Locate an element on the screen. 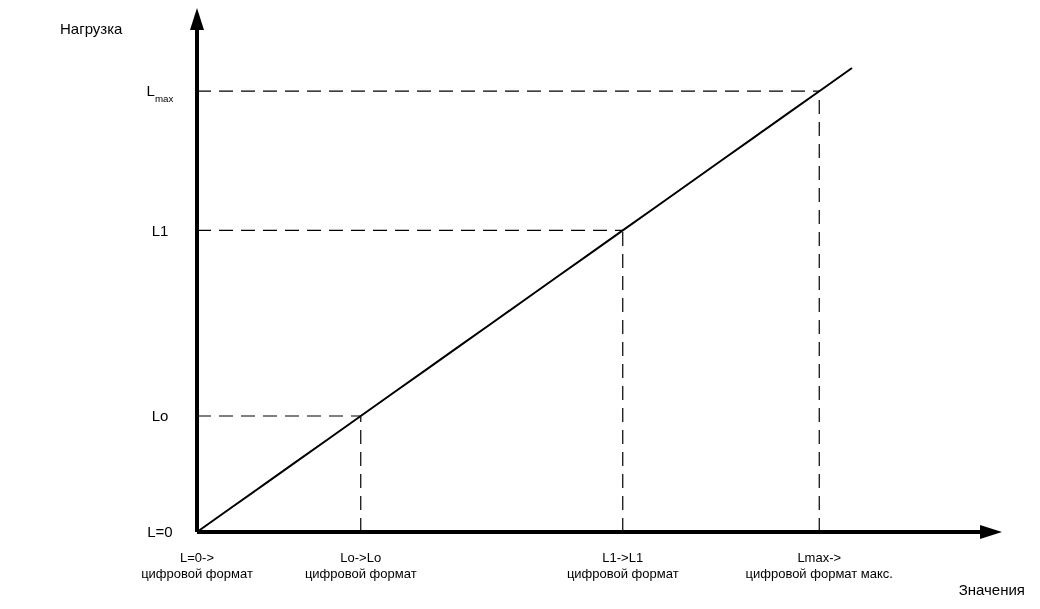  x-tick-label: Lo->Lo цифровой формат is located at coordinates (360, 565).